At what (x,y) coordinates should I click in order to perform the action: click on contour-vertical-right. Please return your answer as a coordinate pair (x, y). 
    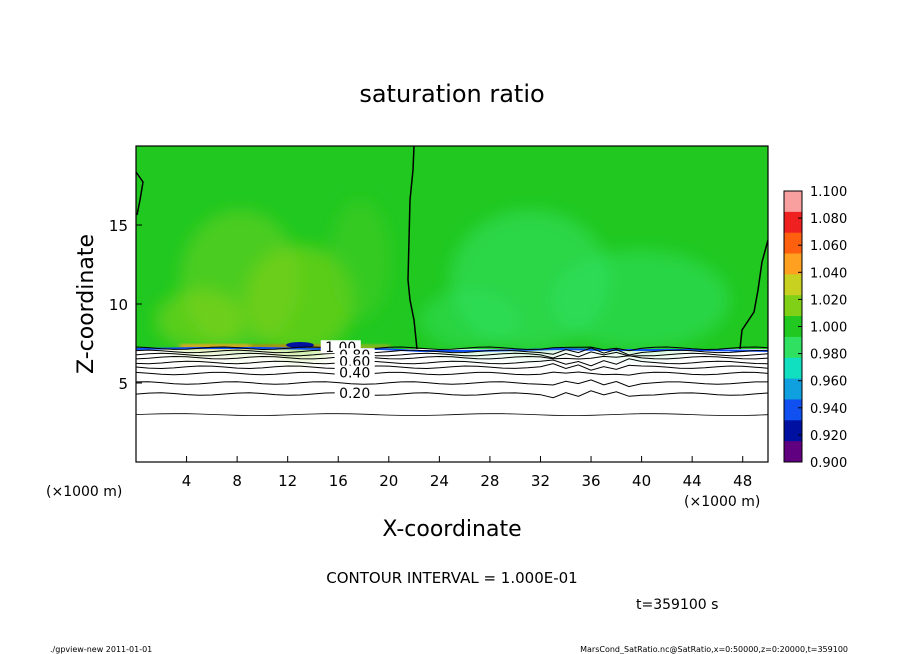
    Looking at the image, I should click on (753, 294).